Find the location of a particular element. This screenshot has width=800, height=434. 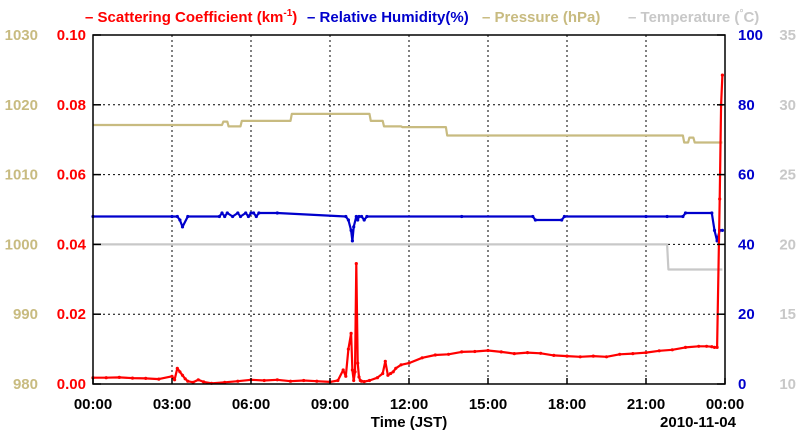

pressure-tick-label: 990 is located at coordinates (25, 314).